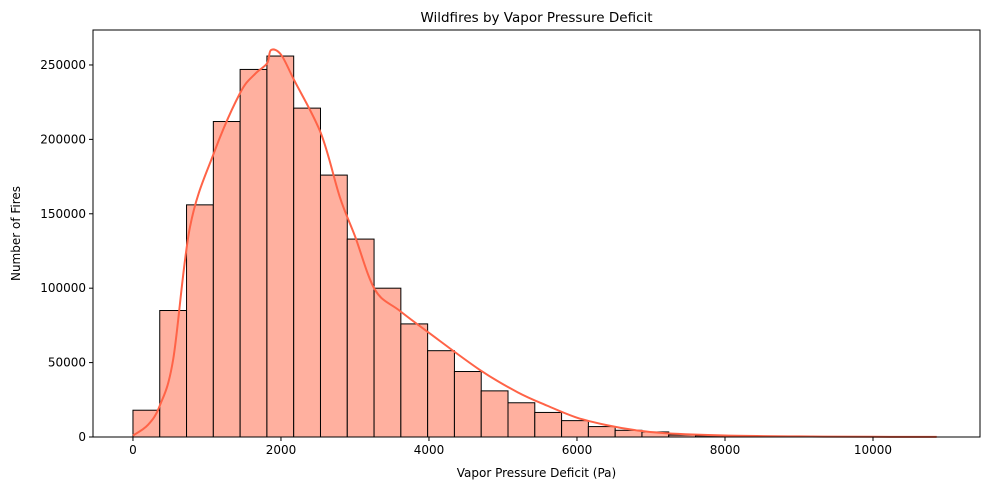 This screenshot has width=989, height=494. What do you see at coordinates (63, 288) in the screenshot?
I see `y-tick-label: 100000` at bounding box center [63, 288].